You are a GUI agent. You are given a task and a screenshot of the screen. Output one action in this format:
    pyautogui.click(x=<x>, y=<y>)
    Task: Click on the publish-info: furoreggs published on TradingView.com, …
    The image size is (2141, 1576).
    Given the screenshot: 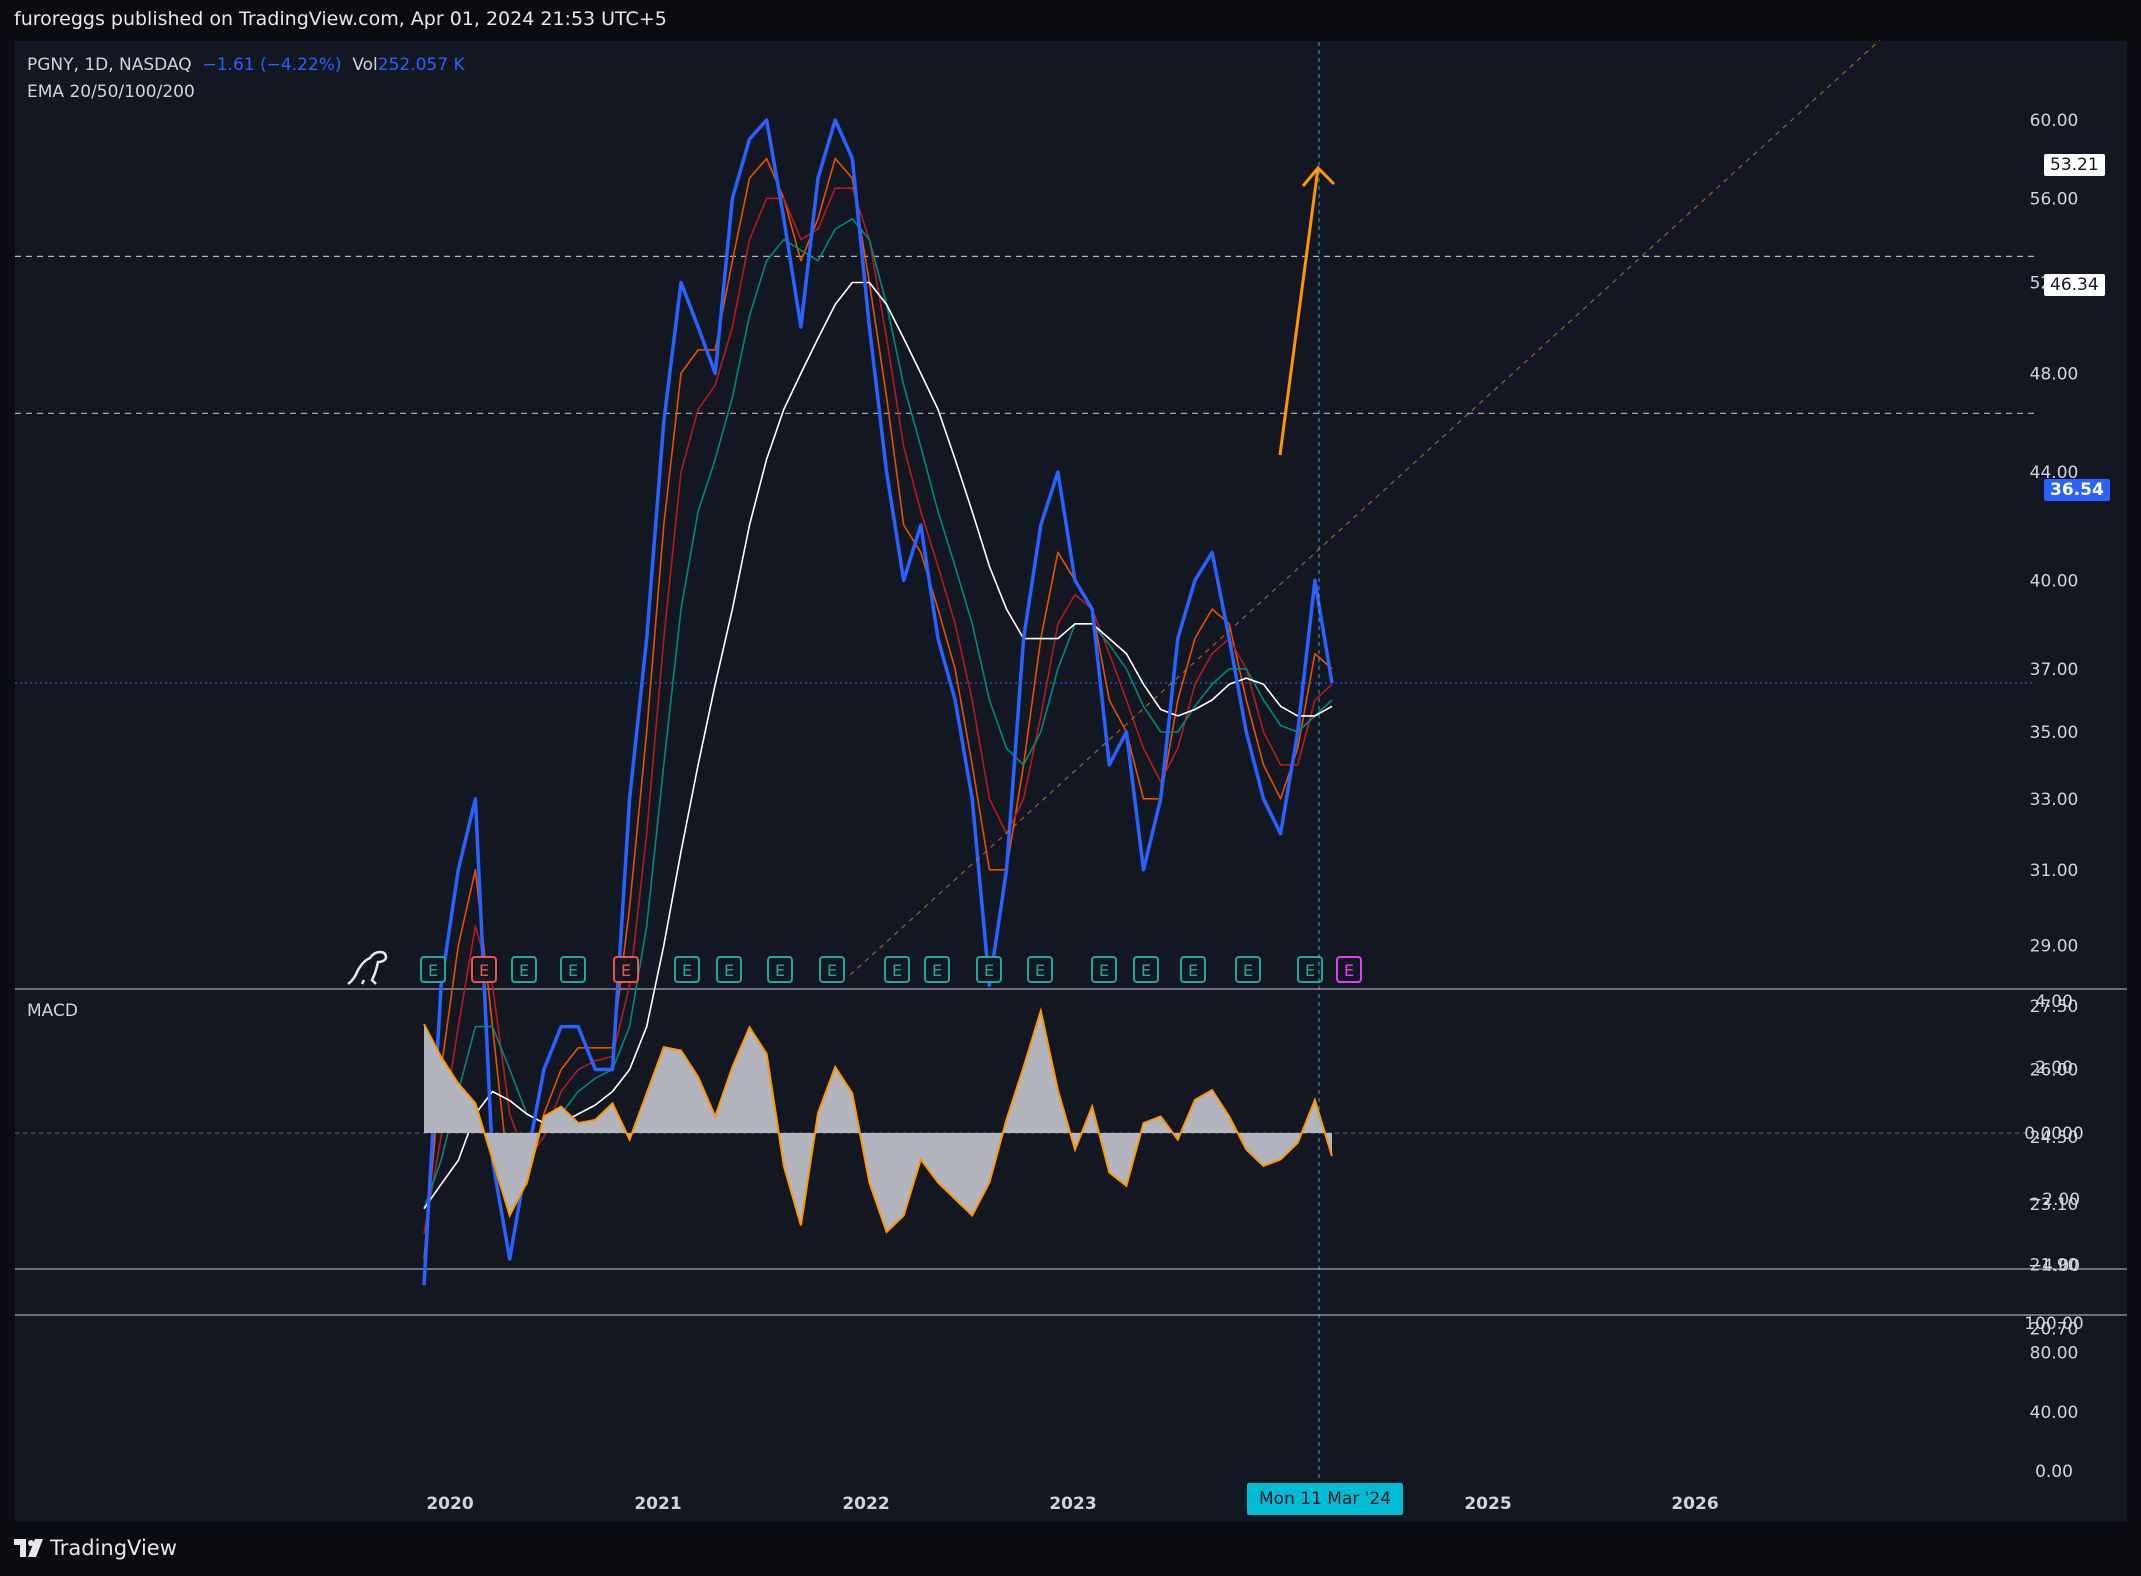 What is the action you would take?
    pyautogui.click(x=340, y=19)
    